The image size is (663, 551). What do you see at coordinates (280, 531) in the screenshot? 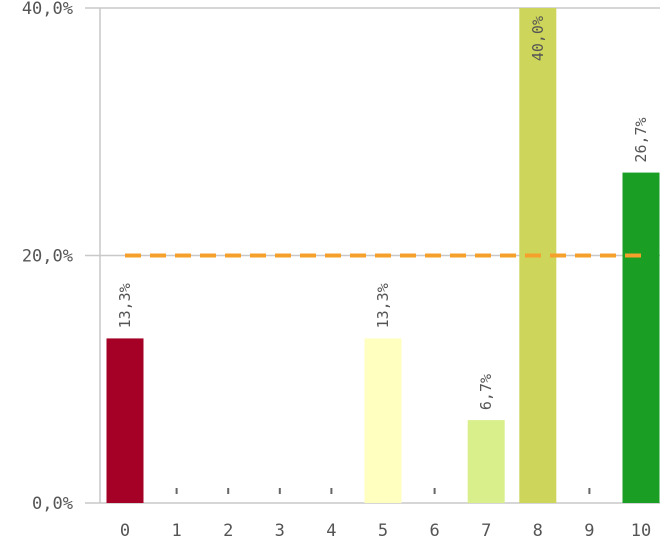
I see `x-tick-label: 3` at bounding box center [280, 531].